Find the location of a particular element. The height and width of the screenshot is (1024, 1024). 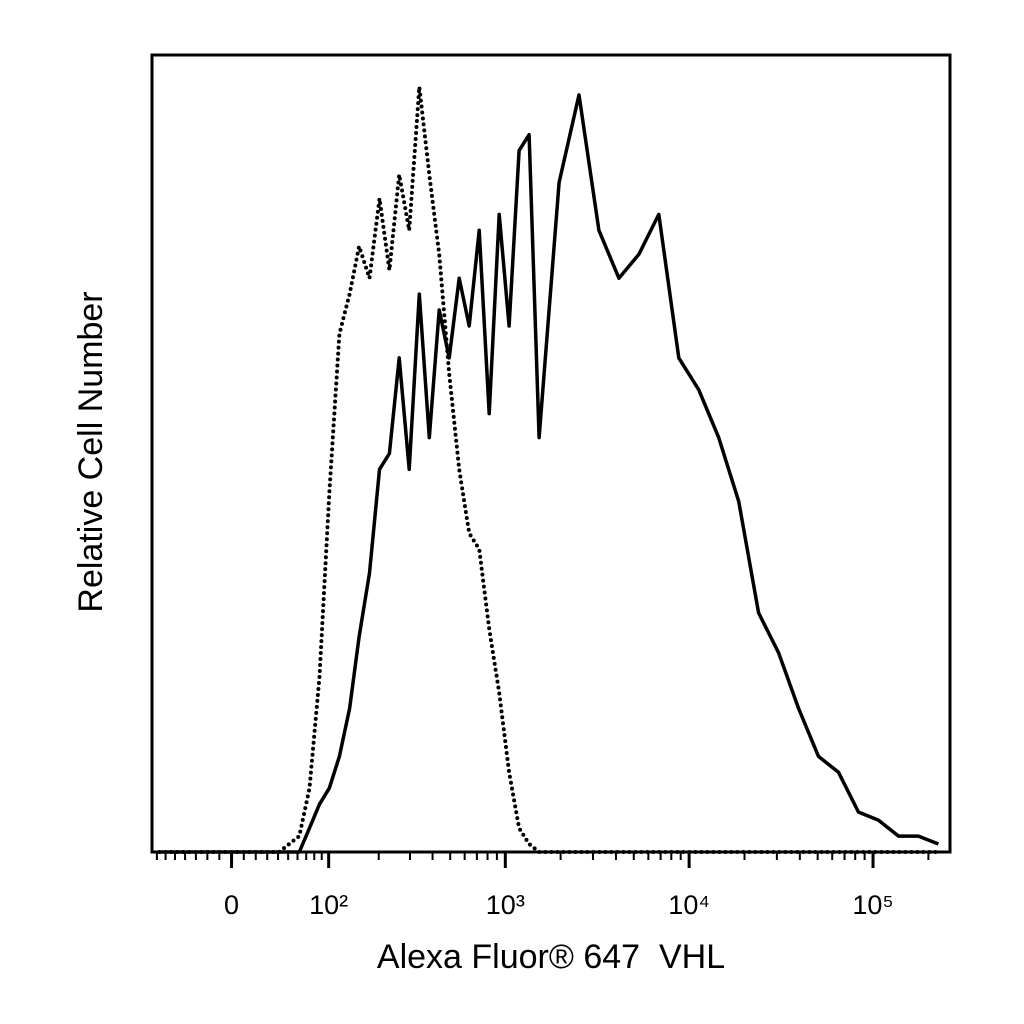

x-tick-label: 10³ is located at coordinates (505, 905).